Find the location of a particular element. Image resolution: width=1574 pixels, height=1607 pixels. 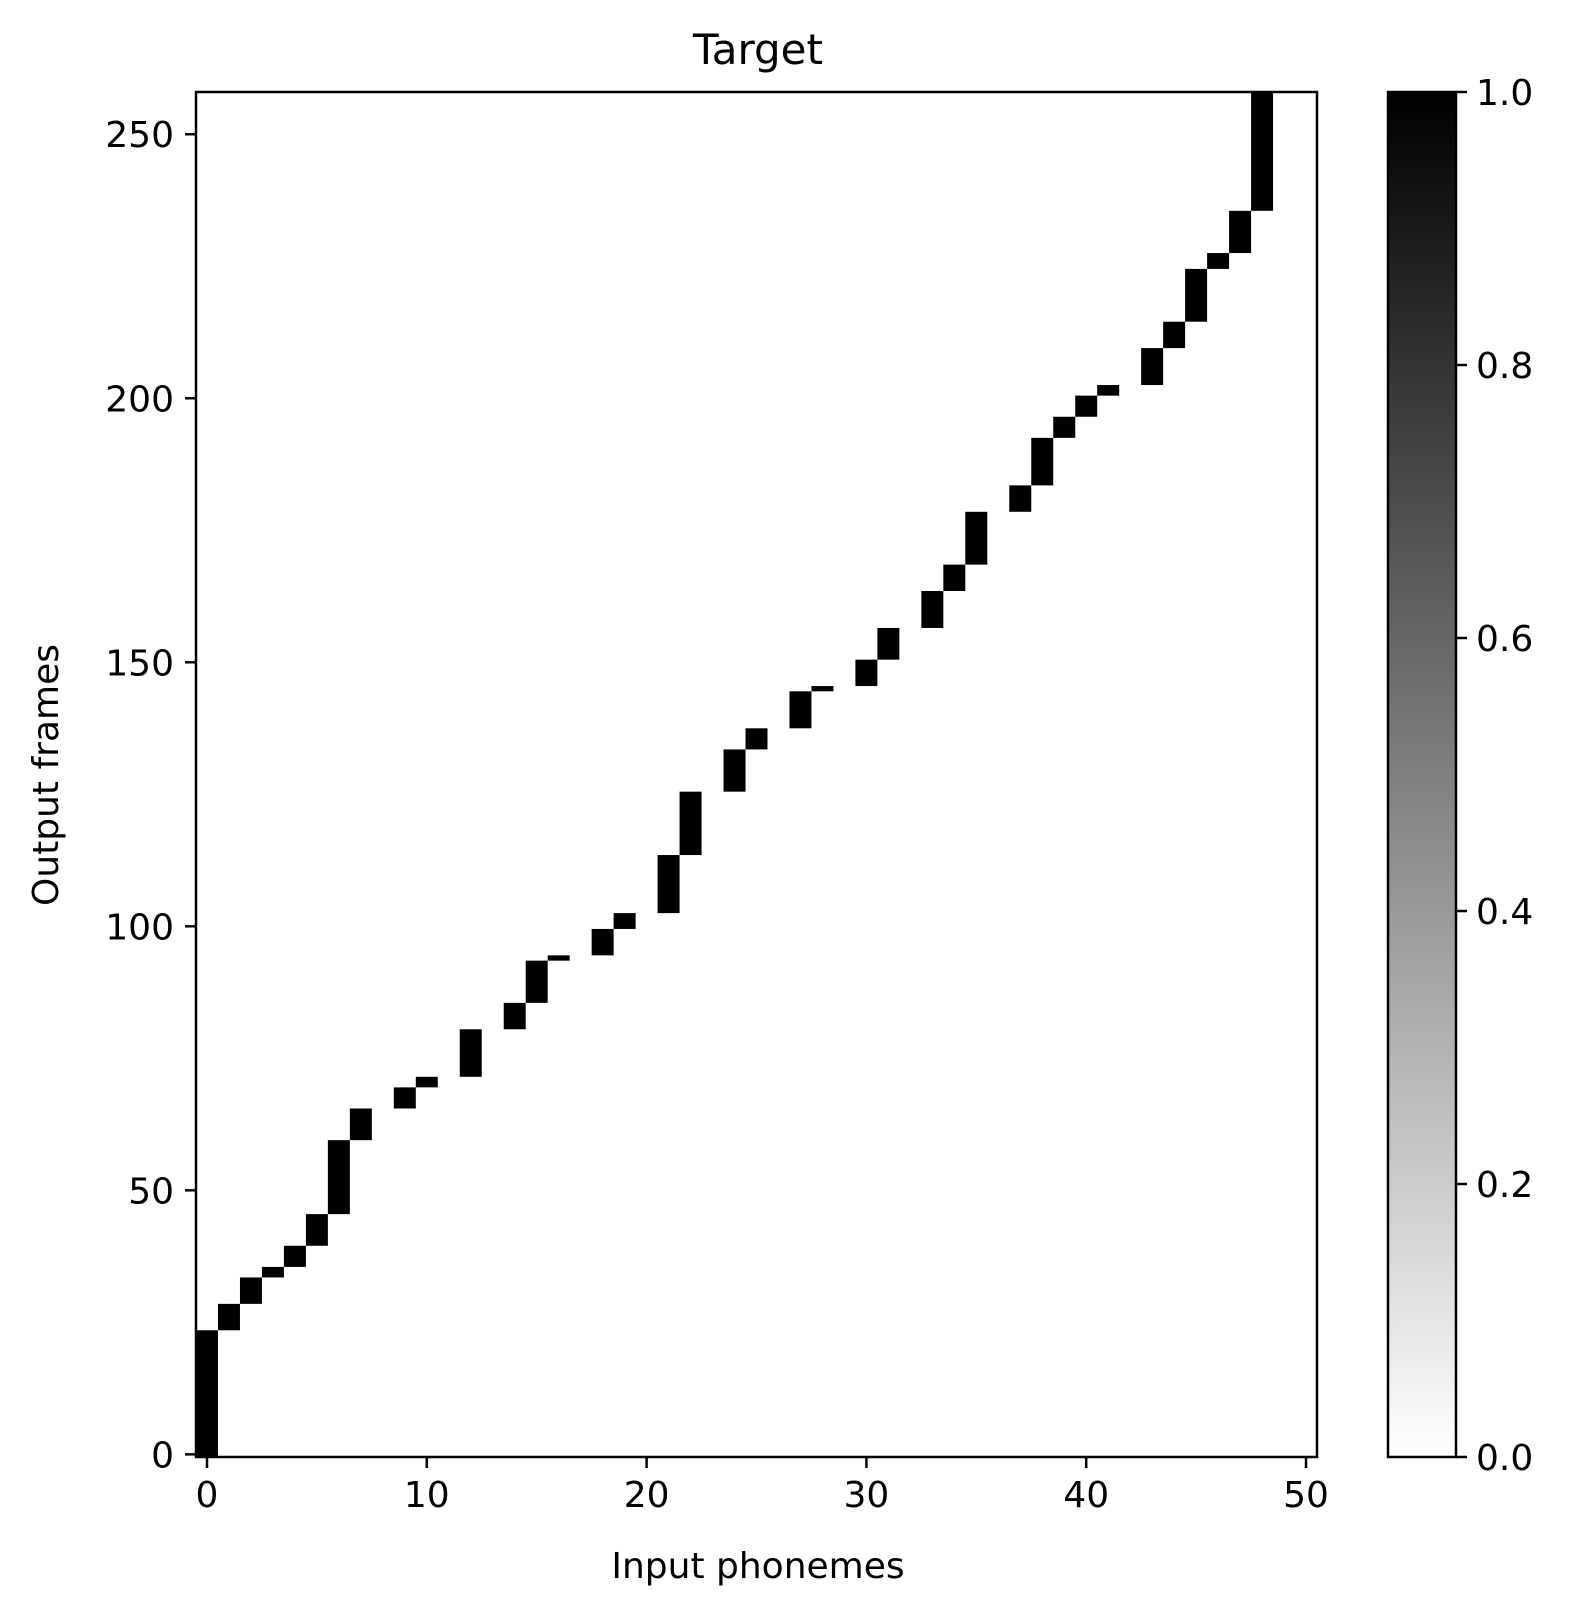

y-tick-label: 0 is located at coordinates (162, 1455).